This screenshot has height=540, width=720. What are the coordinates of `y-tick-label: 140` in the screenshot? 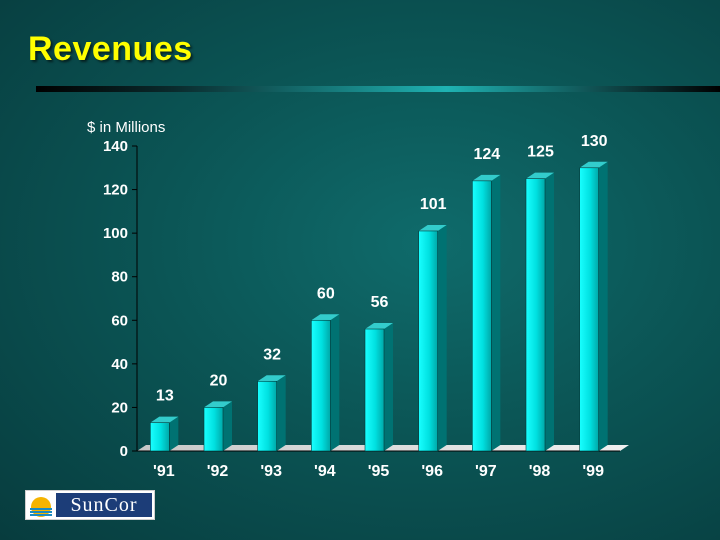 It's located at (115, 146).